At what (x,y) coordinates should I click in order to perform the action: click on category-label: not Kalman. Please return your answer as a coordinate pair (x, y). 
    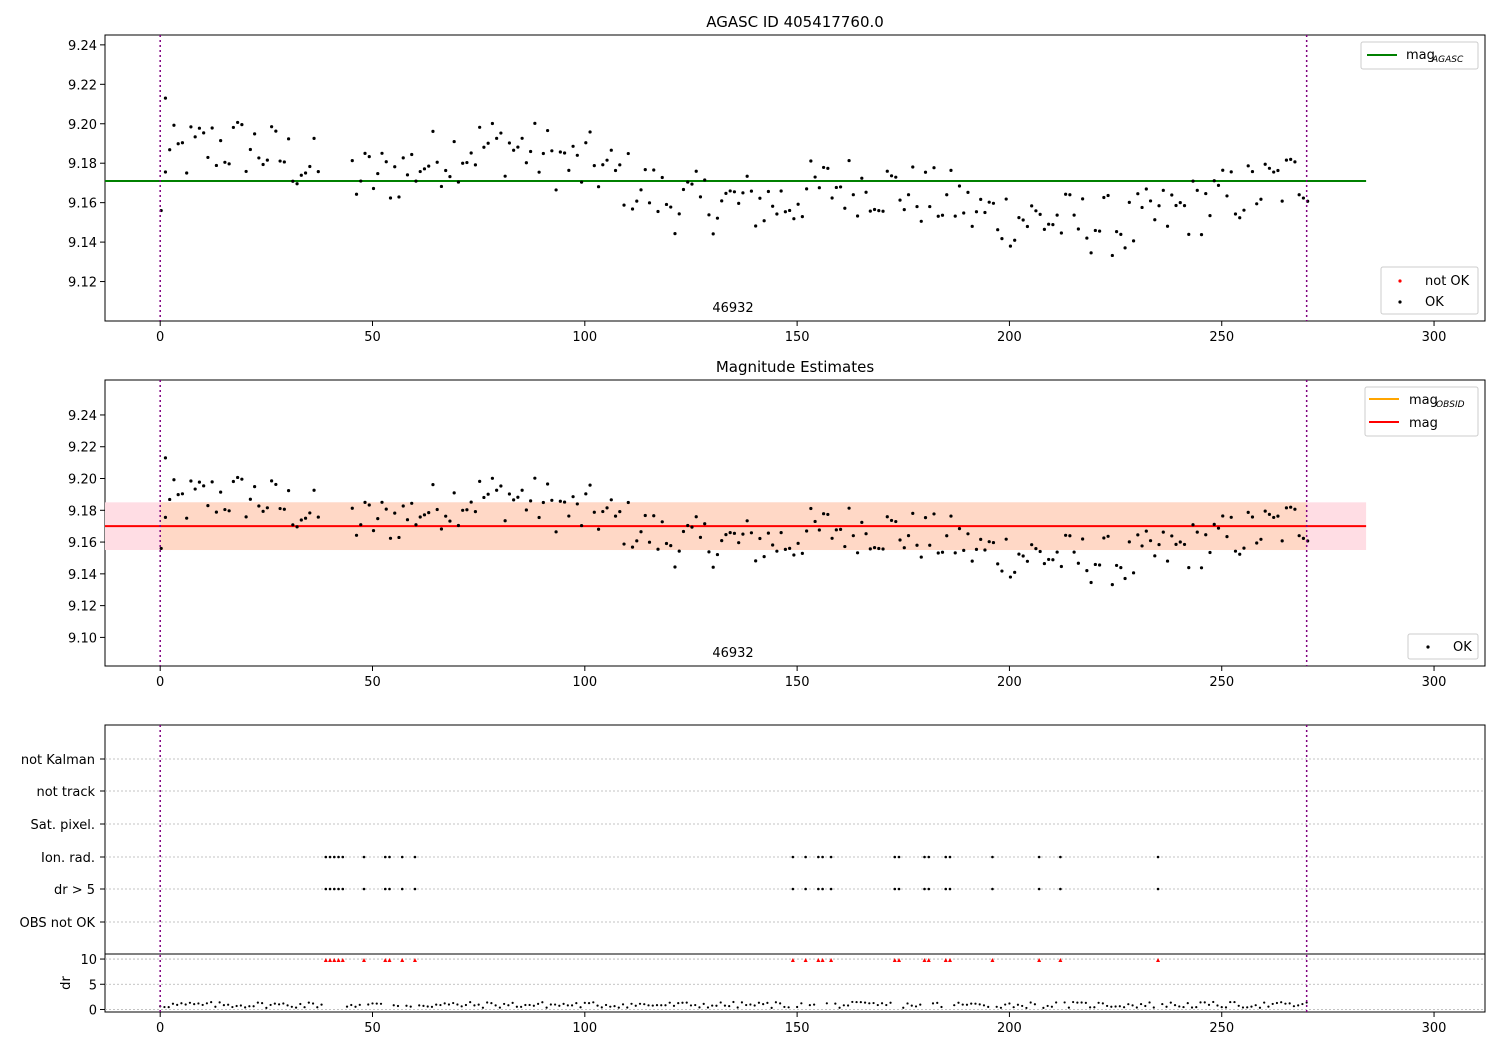
    Looking at the image, I should click on (58, 760).